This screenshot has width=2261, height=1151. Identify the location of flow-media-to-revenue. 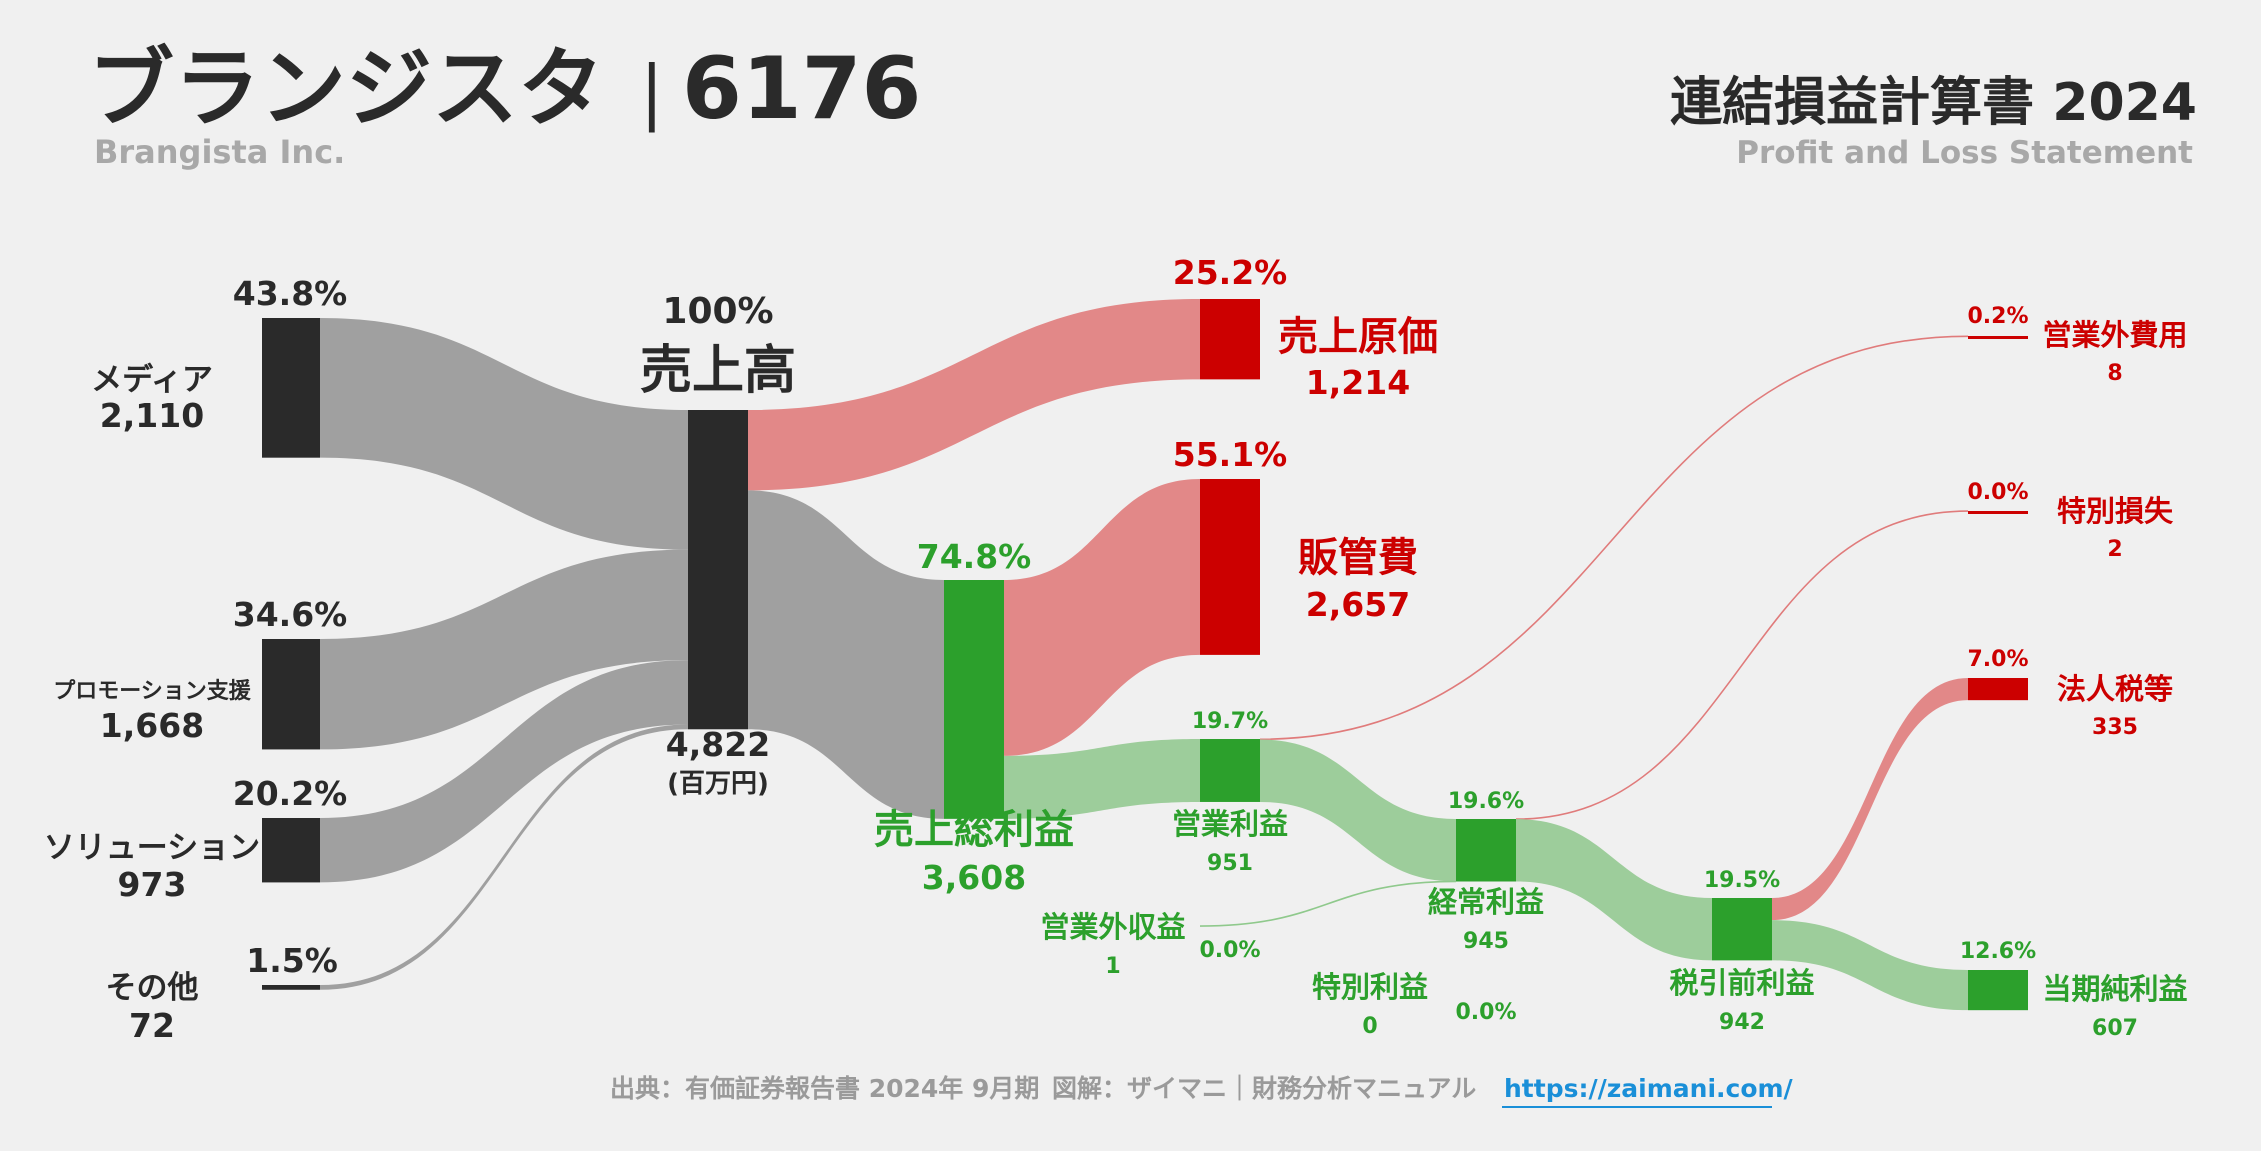
(504, 434).